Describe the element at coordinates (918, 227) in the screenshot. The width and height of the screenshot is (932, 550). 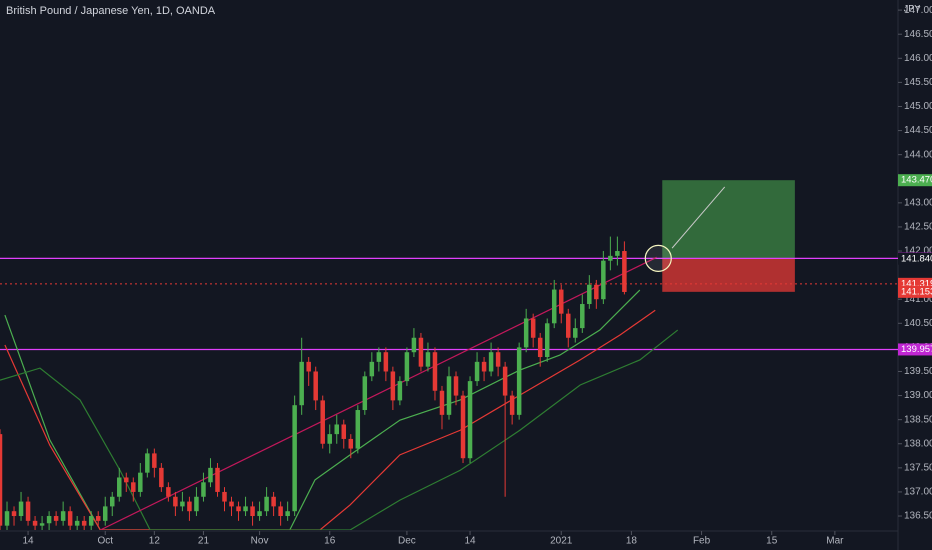
I see `y-tick-label: 142.50` at that location.